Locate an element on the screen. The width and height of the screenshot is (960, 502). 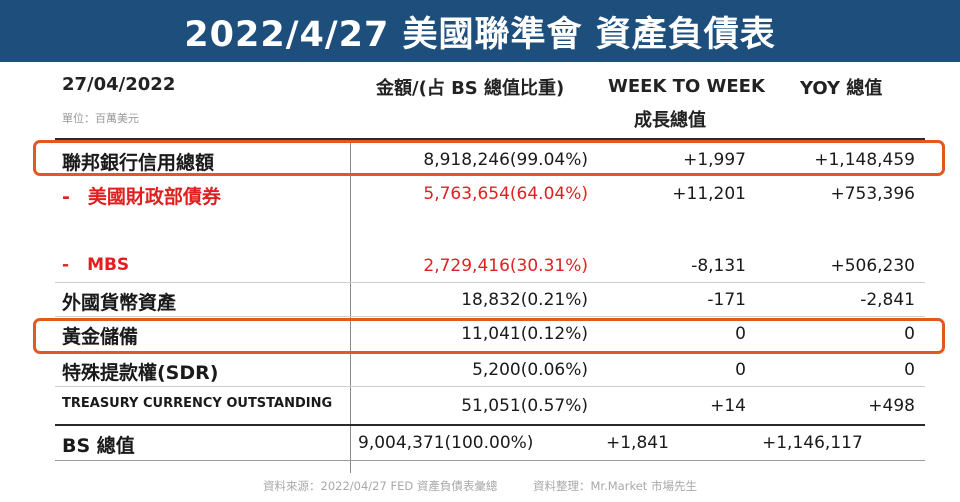
row-label: 聯邦銀行信用總額 is located at coordinates (138, 163).